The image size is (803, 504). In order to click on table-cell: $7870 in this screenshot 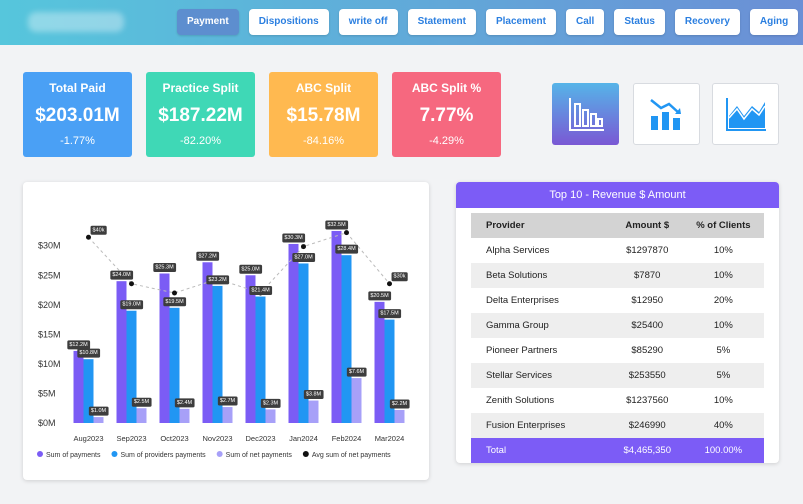, I will do `click(647, 275)`.